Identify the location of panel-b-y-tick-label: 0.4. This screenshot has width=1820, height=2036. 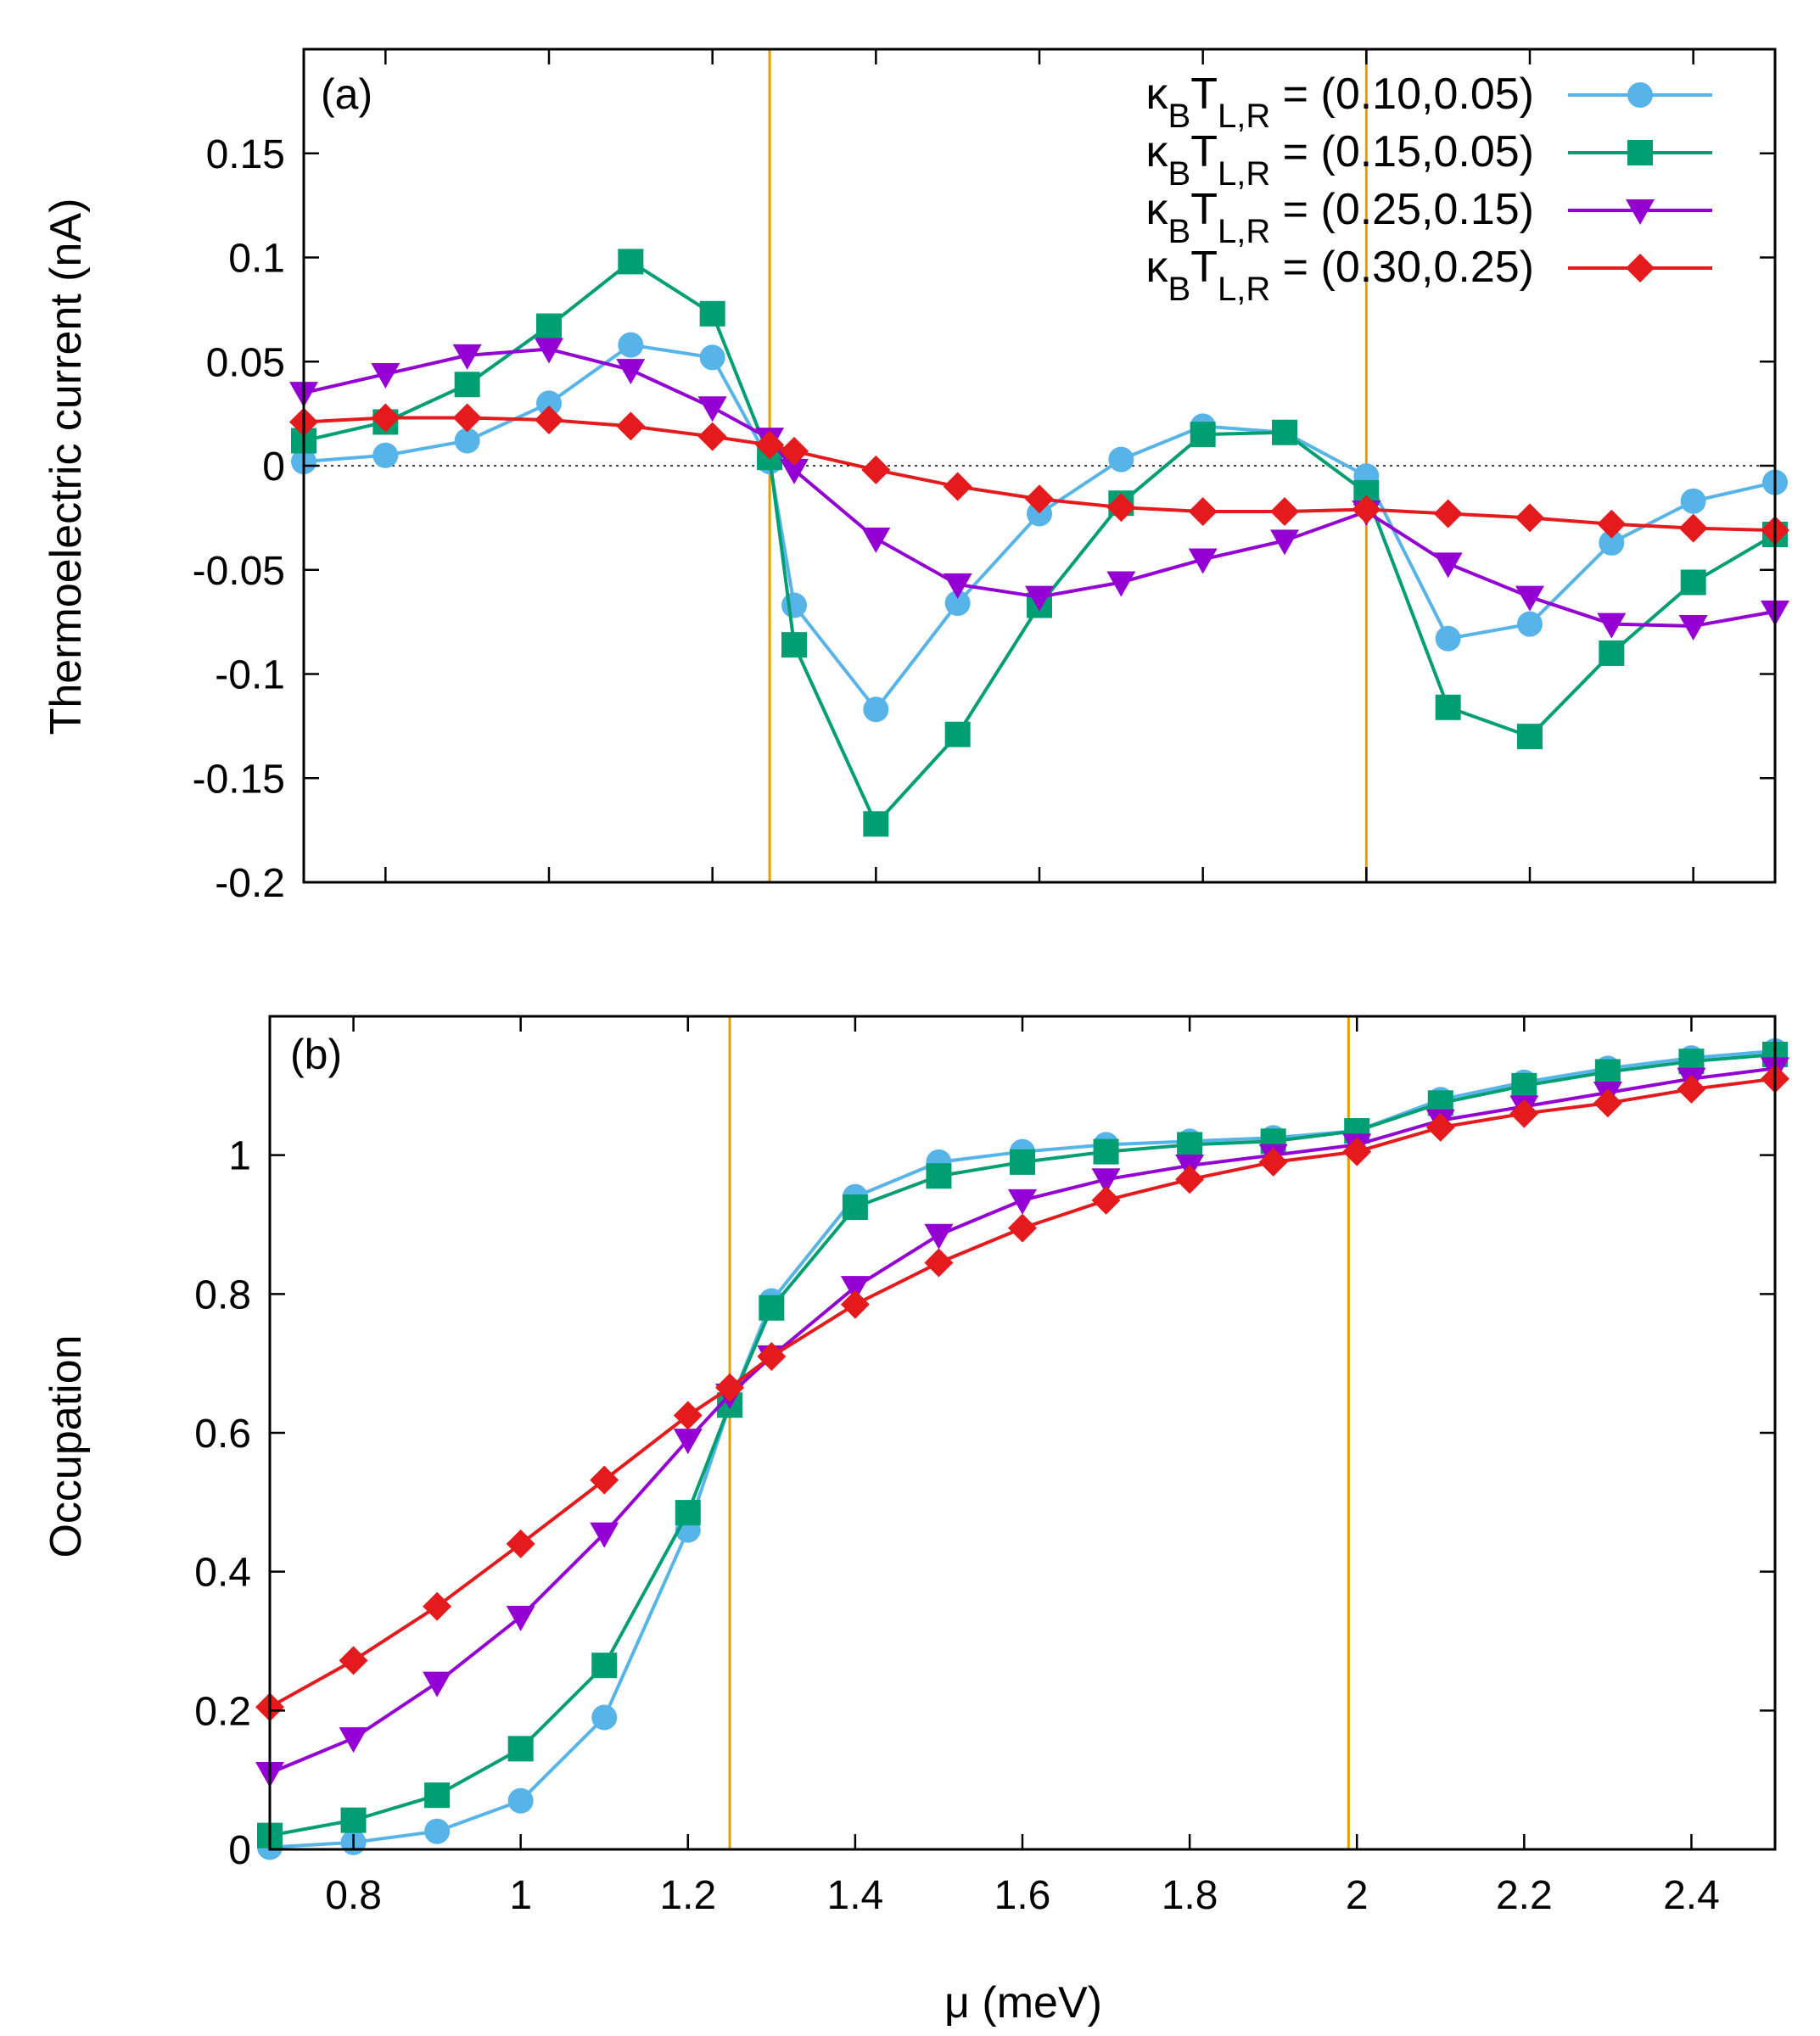
(223, 1574).